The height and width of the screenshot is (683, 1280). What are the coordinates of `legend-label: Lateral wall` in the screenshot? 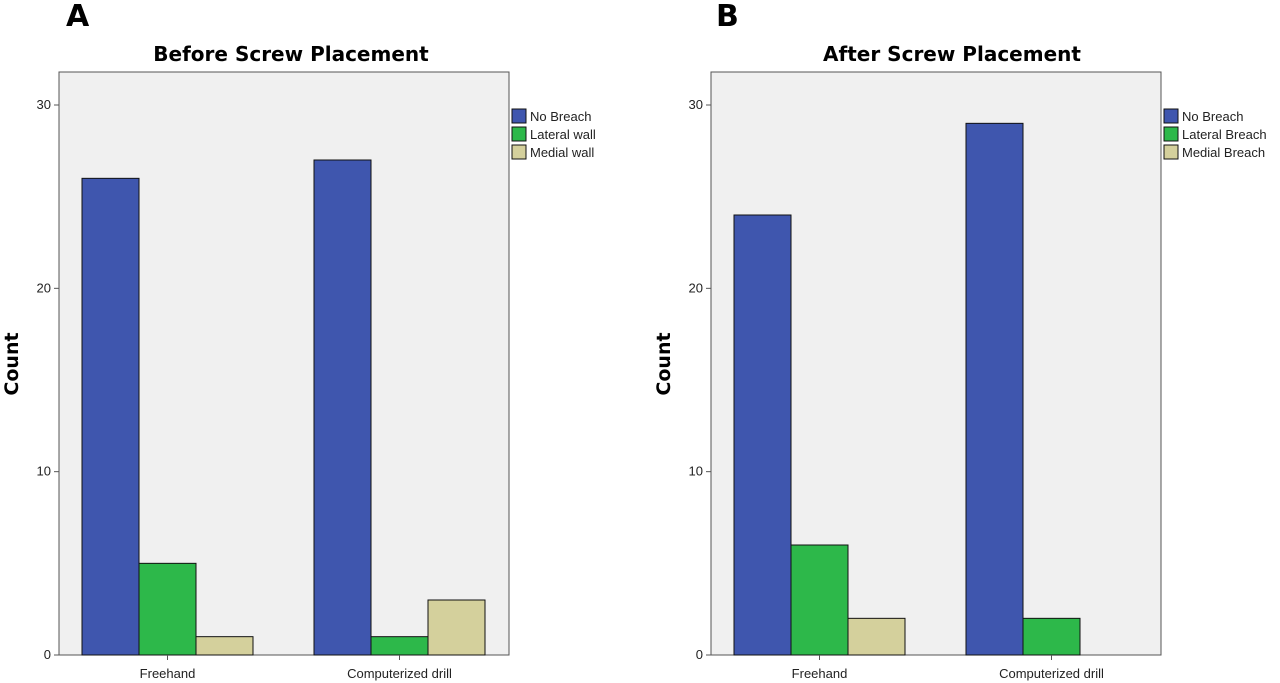 It's located at (563, 134).